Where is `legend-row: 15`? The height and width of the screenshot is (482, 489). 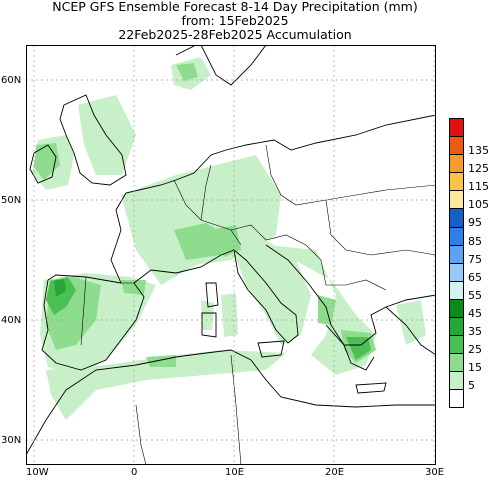
legend-row: 15 is located at coordinates (469, 364).